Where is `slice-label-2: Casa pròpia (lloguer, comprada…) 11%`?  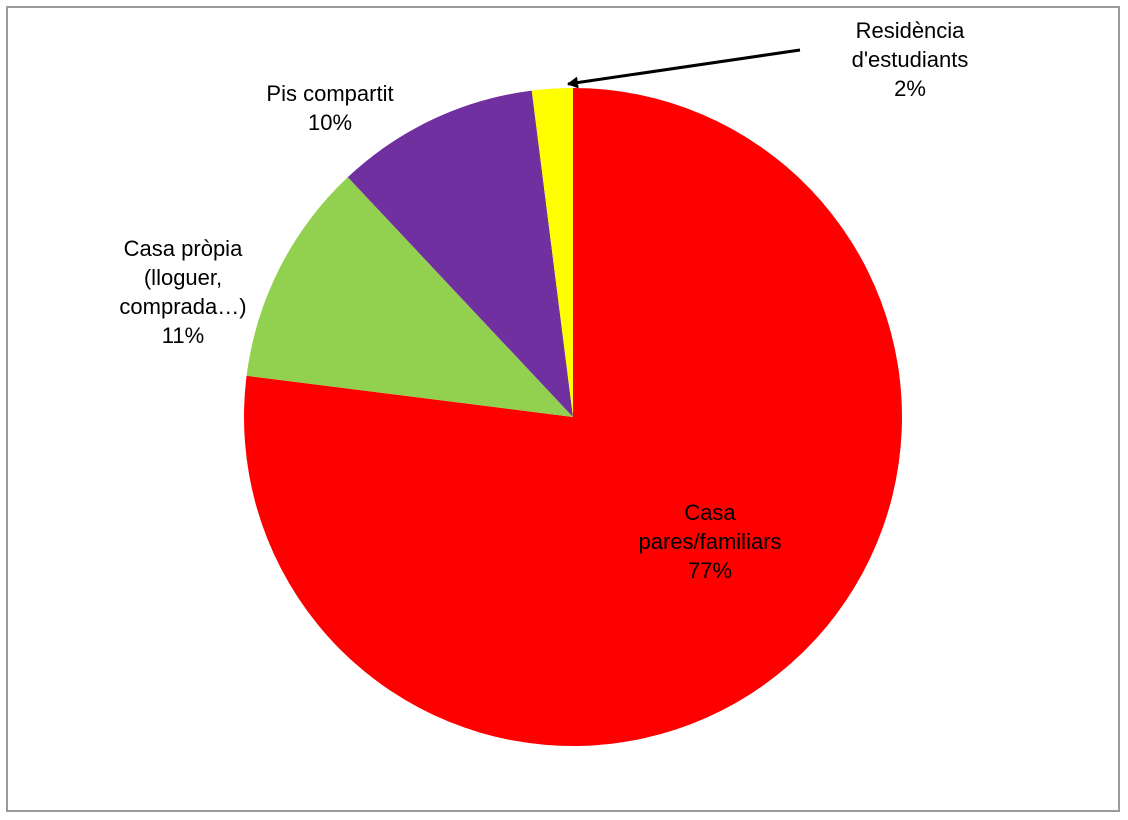 slice-label-2: Casa pròpia (lloguer, comprada…) 11% is located at coordinates (182, 292).